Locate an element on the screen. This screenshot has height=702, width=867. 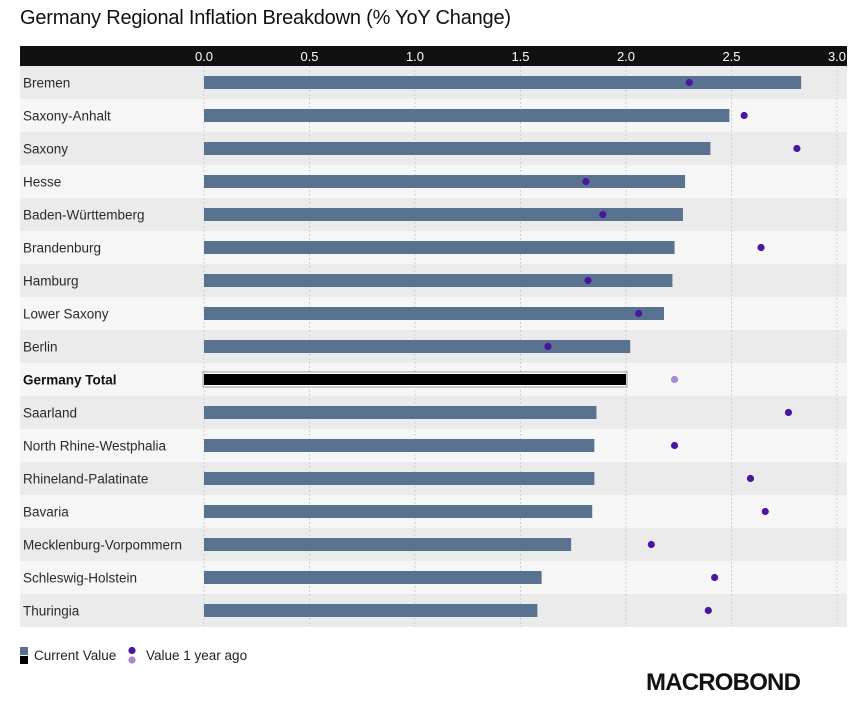
x-tick-label: 1.5 is located at coordinates (520, 56).